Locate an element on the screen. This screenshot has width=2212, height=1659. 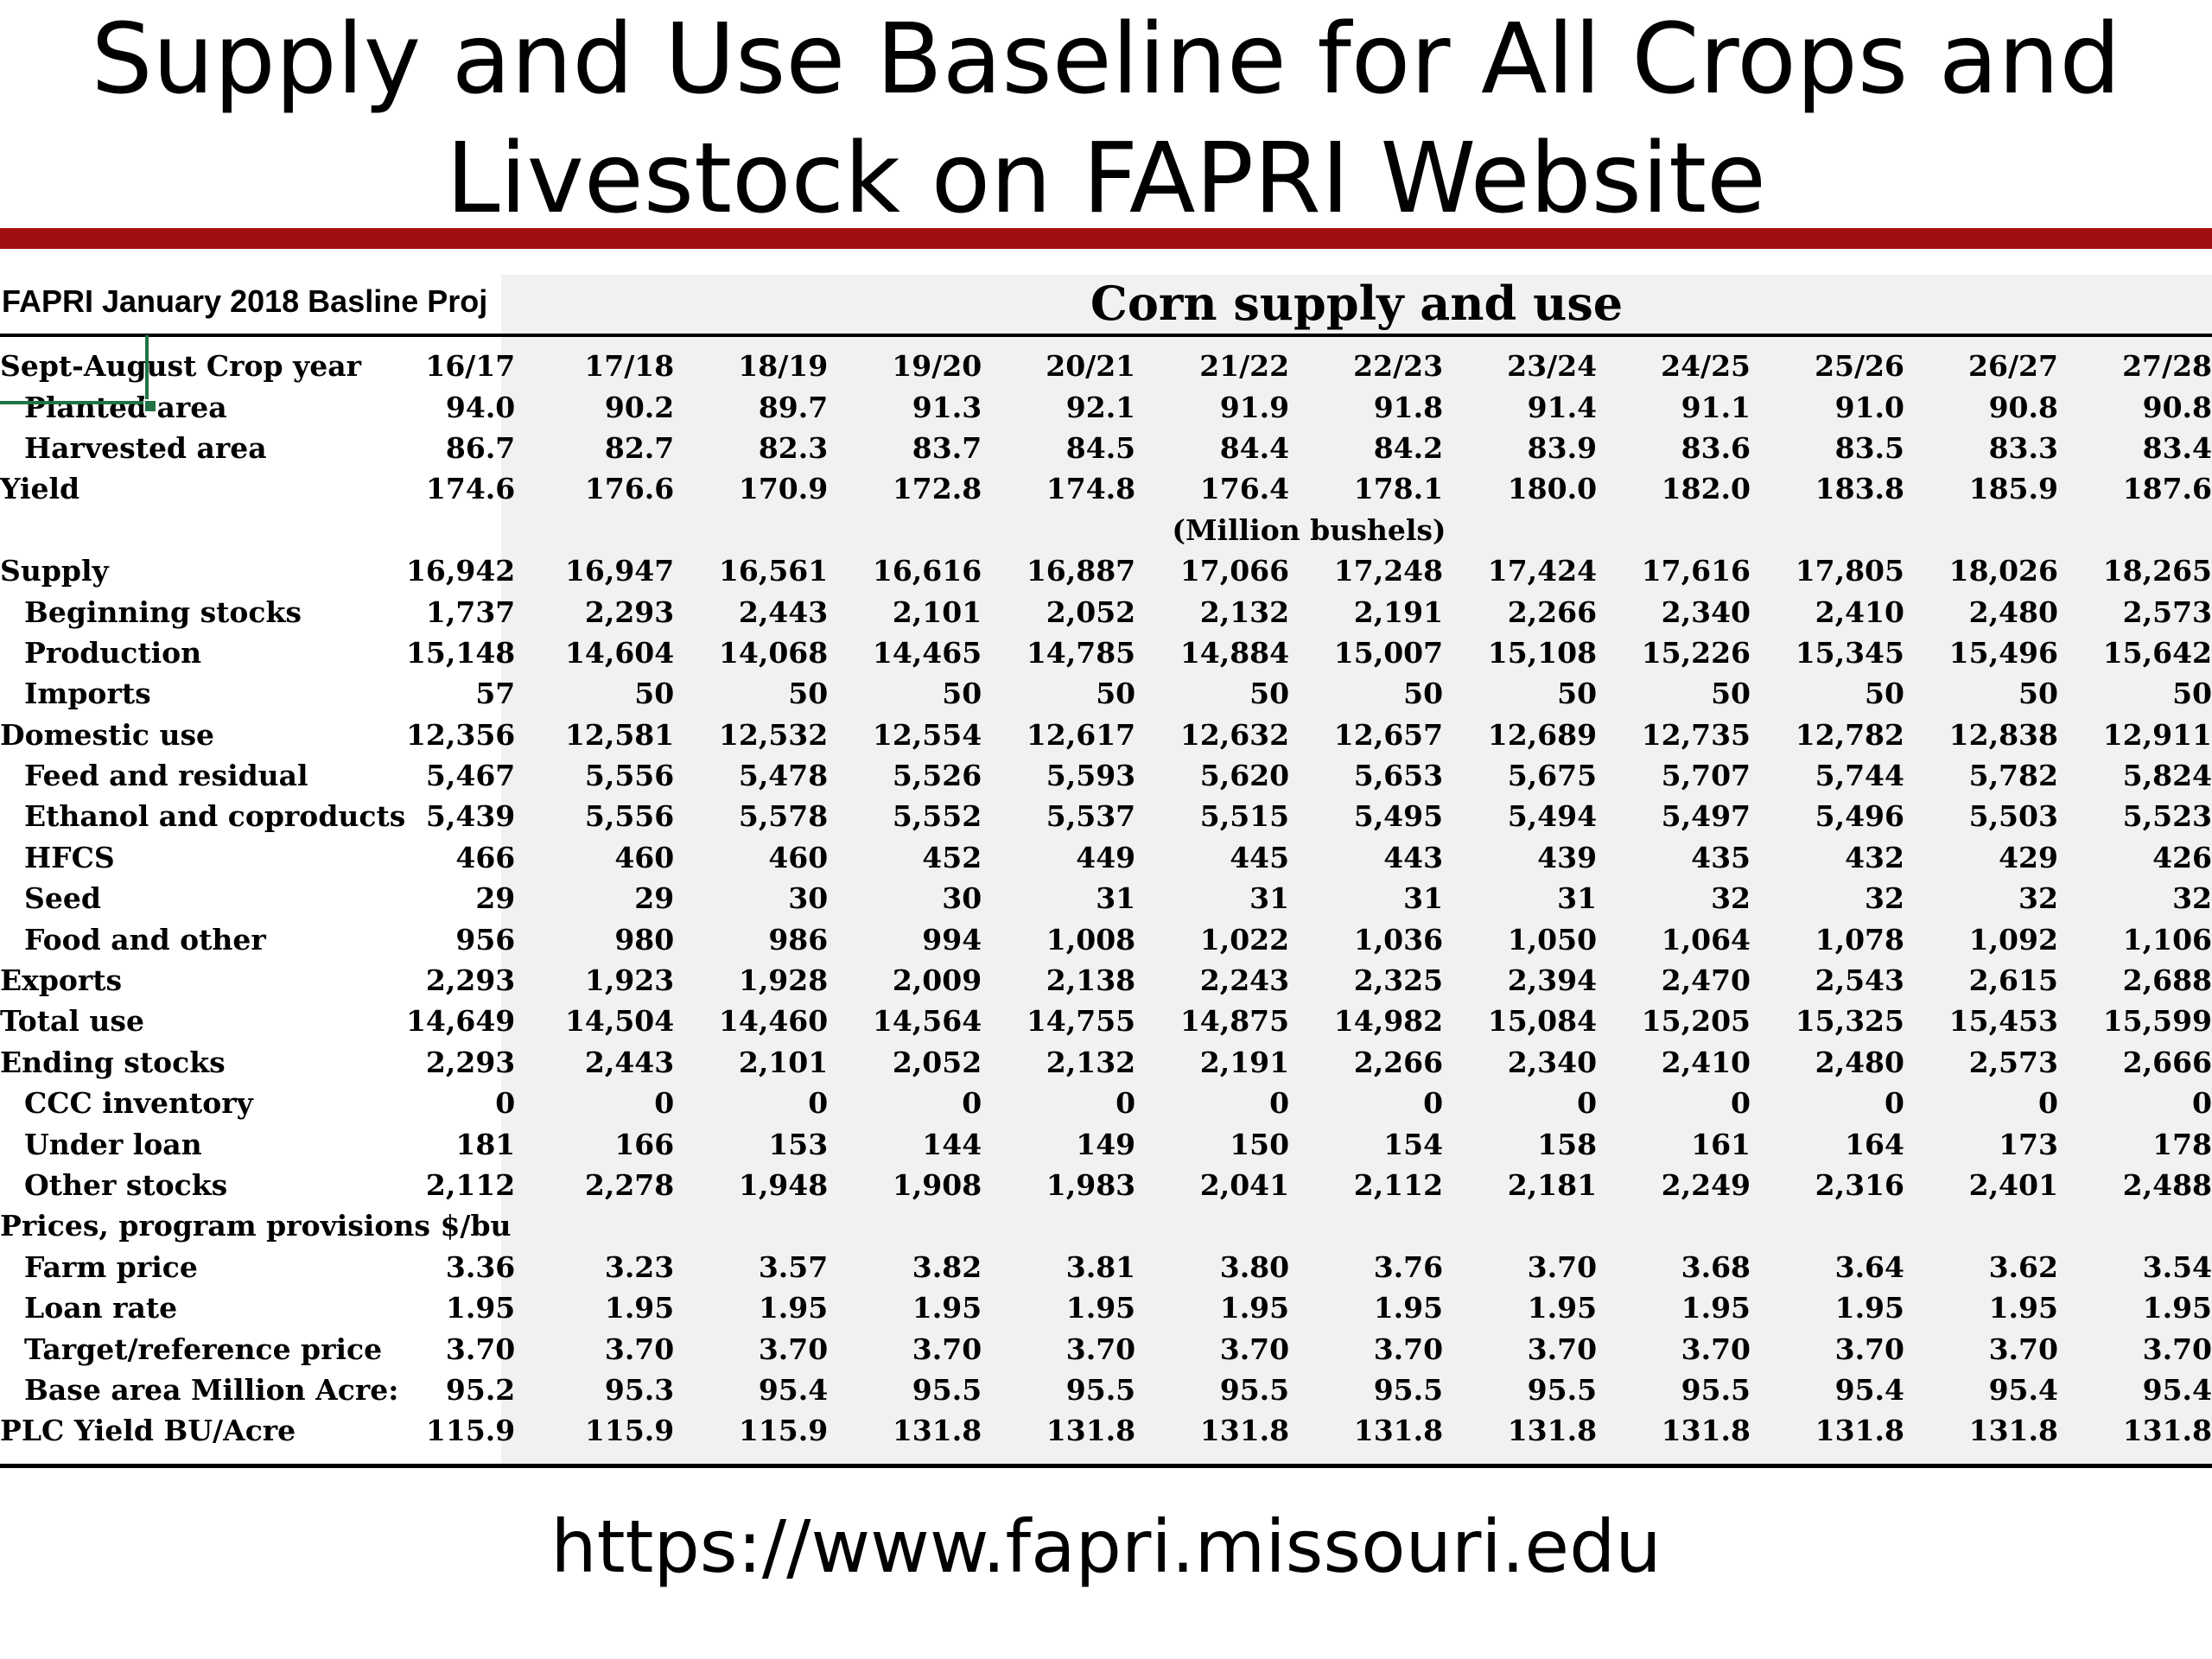
value-cell: 2,138 is located at coordinates (1091, 980).